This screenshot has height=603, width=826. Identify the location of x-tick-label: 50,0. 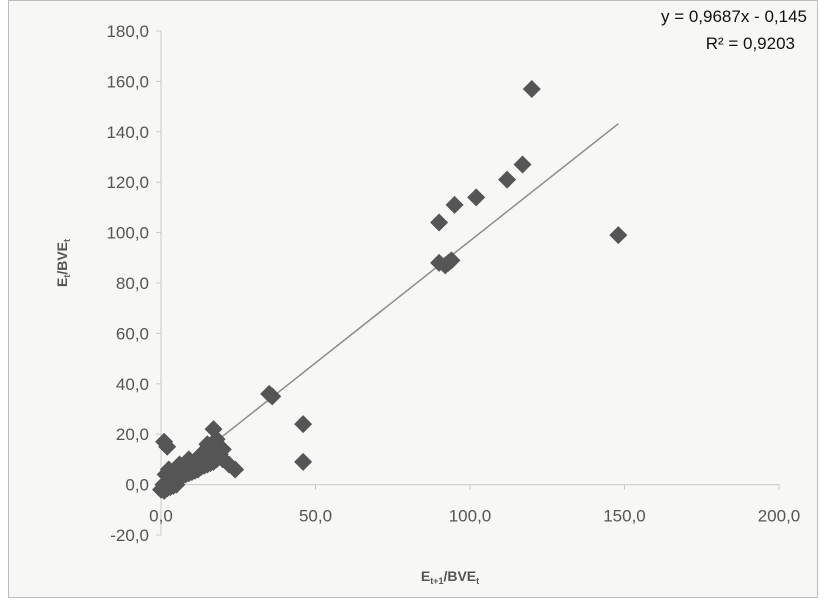
(315, 516).